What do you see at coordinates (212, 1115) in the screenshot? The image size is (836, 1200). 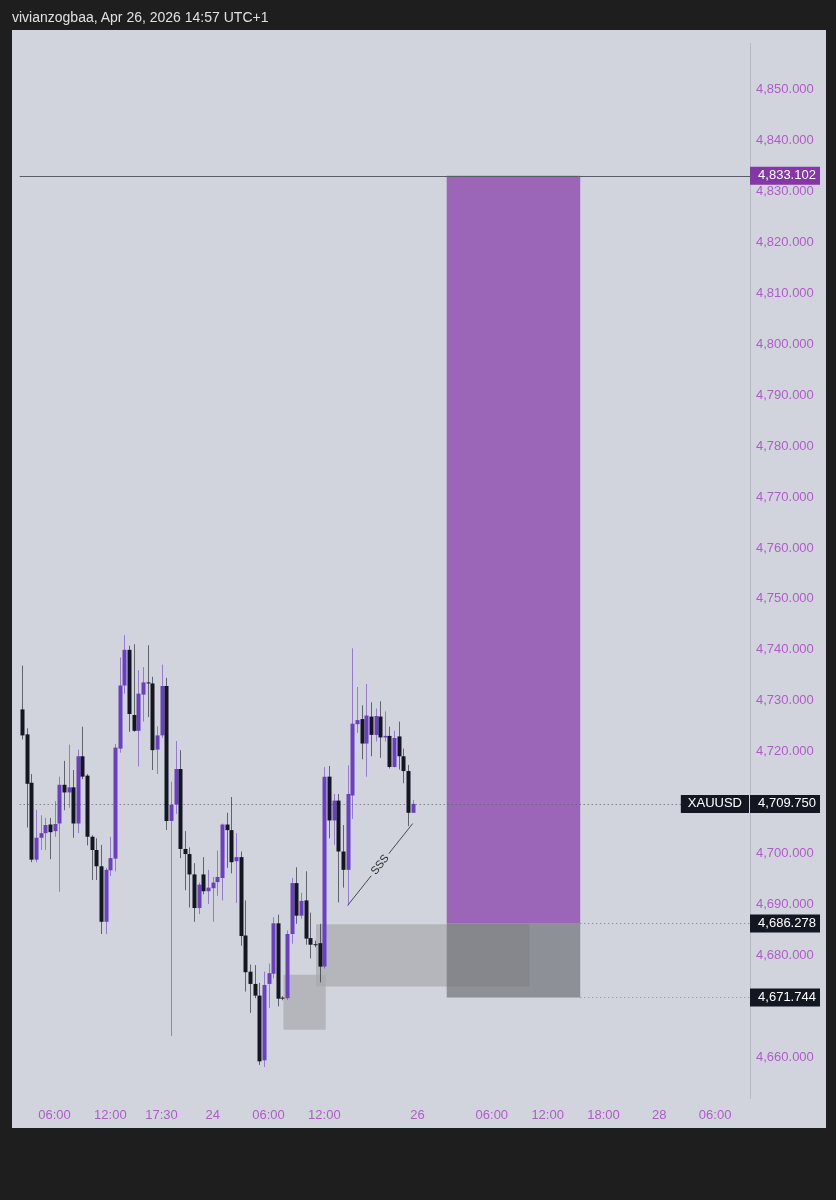 I see `x-tick-label: 24` at bounding box center [212, 1115].